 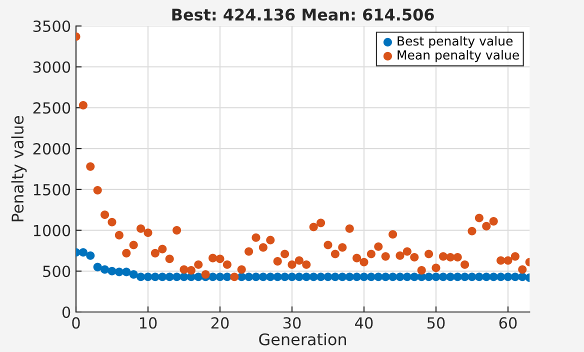 What do you see at coordinates (51, 149) in the screenshot?
I see `y-tick-label: 2000` at bounding box center [51, 149].